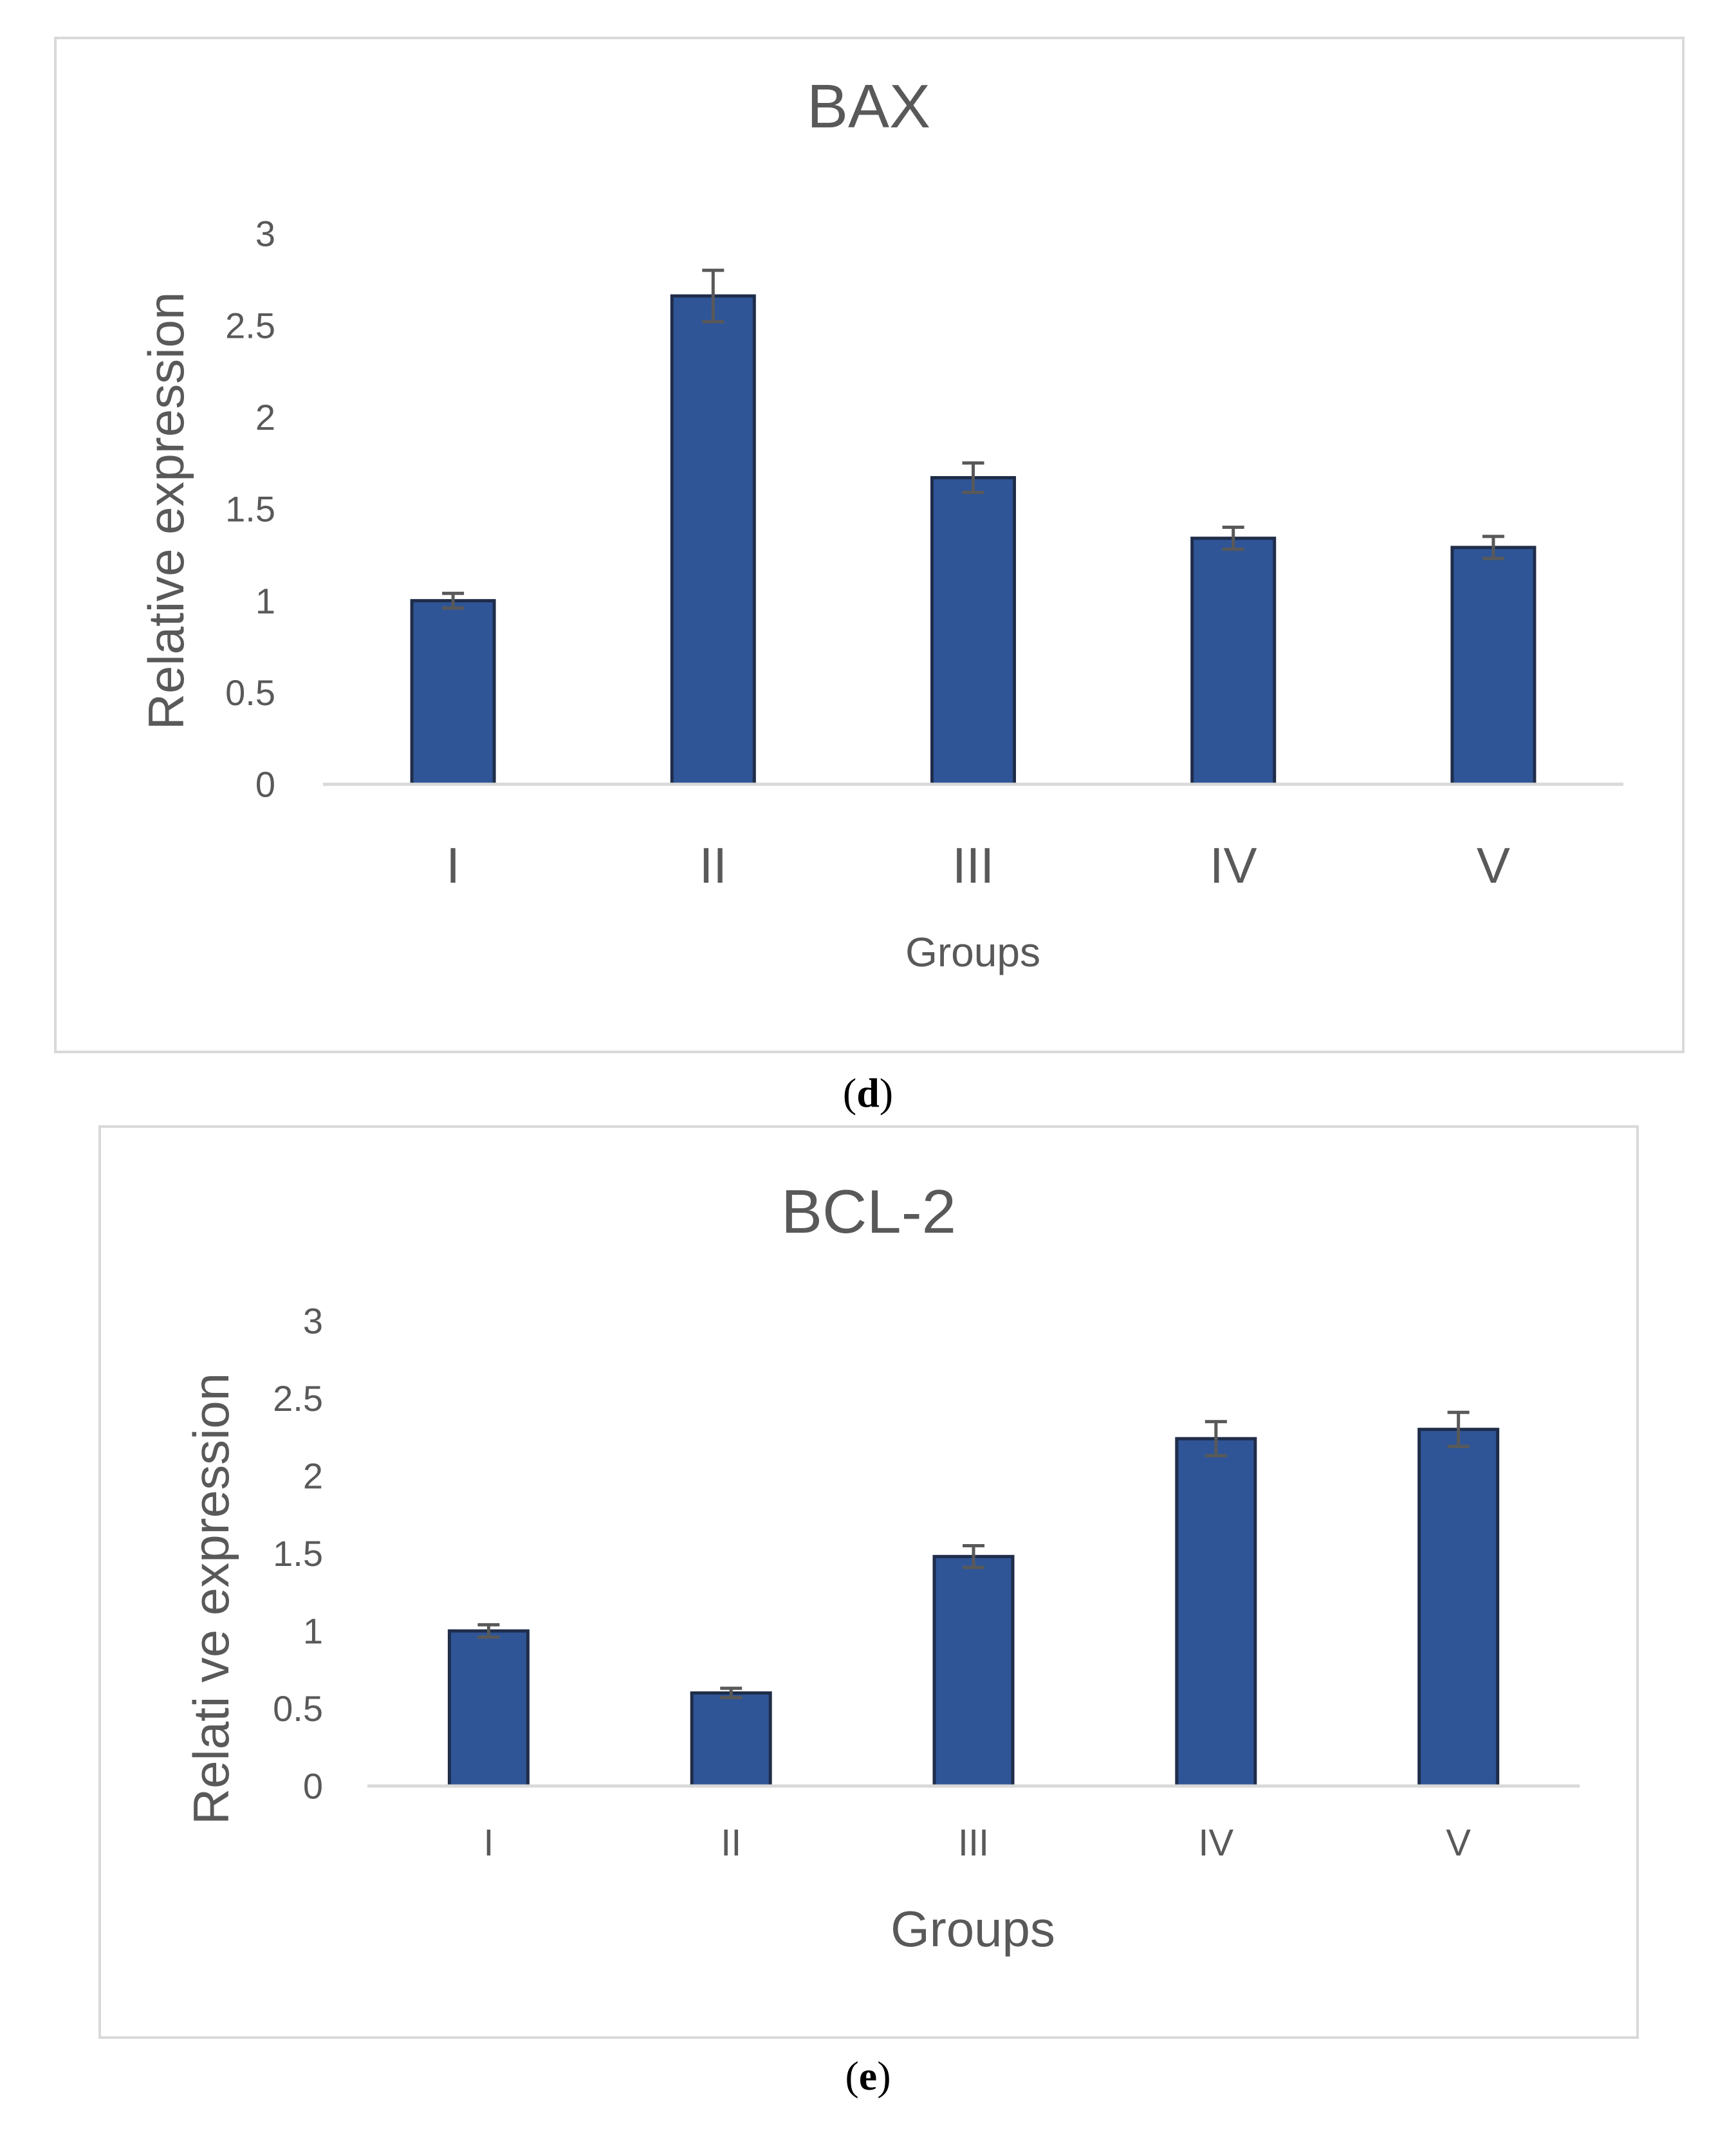  What do you see at coordinates (868, 106) in the screenshot?
I see `chart-title: BAX` at bounding box center [868, 106].